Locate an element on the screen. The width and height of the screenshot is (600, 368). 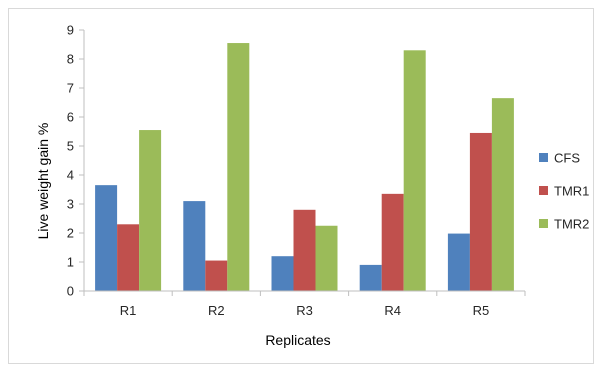
legend-swatch-tmr2 is located at coordinates (543, 223).